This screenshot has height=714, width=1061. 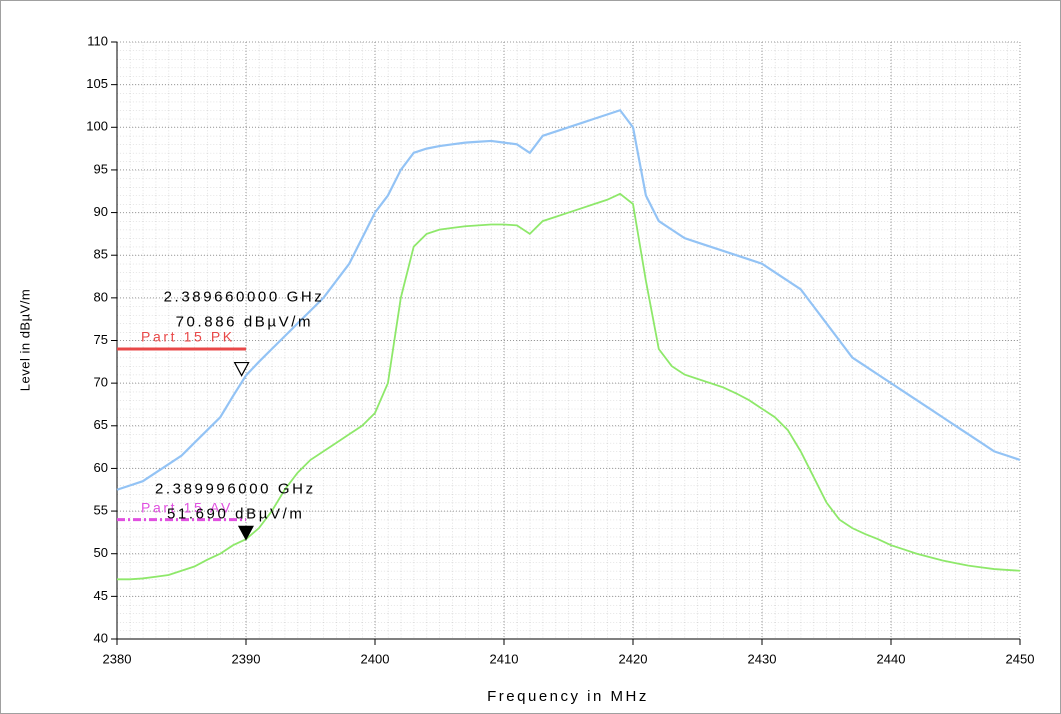 I want to click on x-tick-label: 2430, so click(x=762, y=658).